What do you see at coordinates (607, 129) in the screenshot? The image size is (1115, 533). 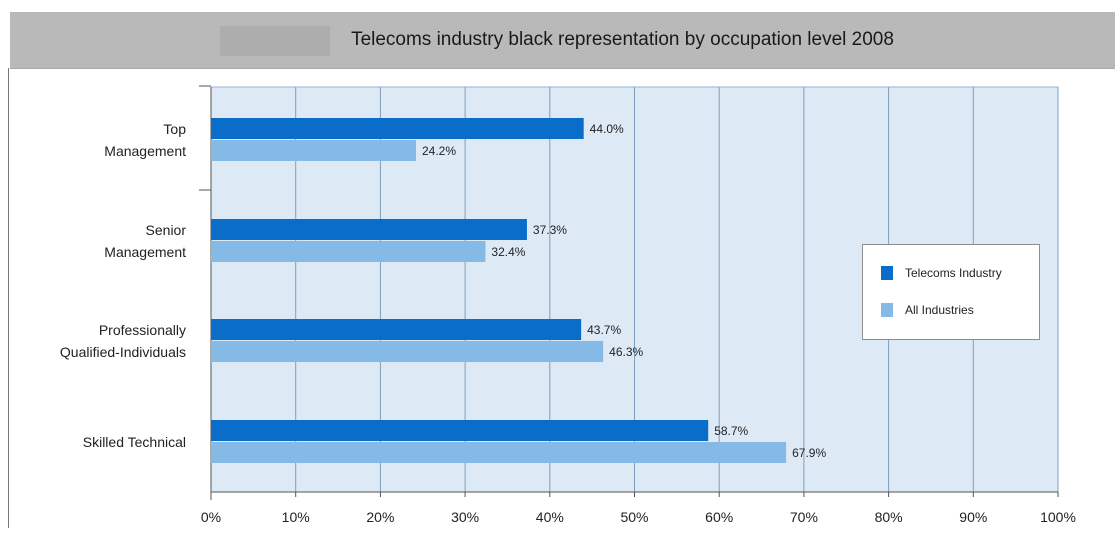 I see `data-label: 44.0%` at bounding box center [607, 129].